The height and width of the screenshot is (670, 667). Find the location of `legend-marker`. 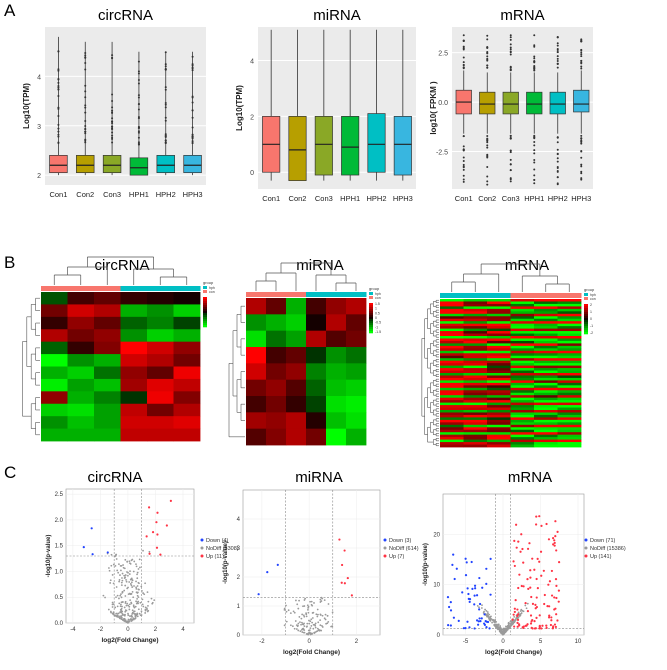

legend-marker is located at coordinates (202, 556).